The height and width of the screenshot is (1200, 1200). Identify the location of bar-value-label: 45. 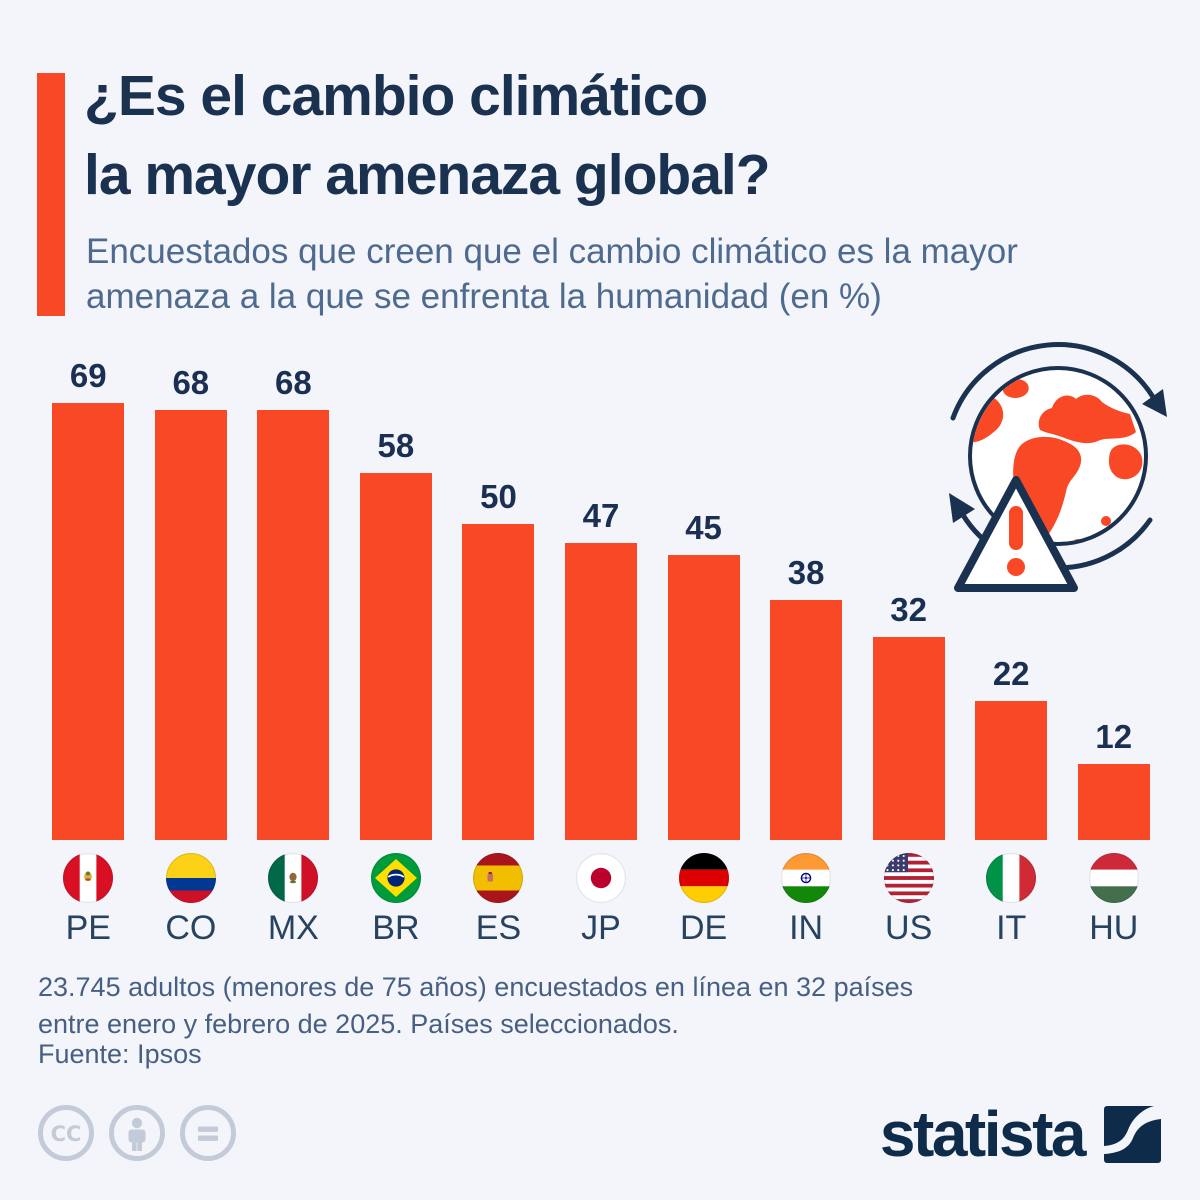
(703, 528).